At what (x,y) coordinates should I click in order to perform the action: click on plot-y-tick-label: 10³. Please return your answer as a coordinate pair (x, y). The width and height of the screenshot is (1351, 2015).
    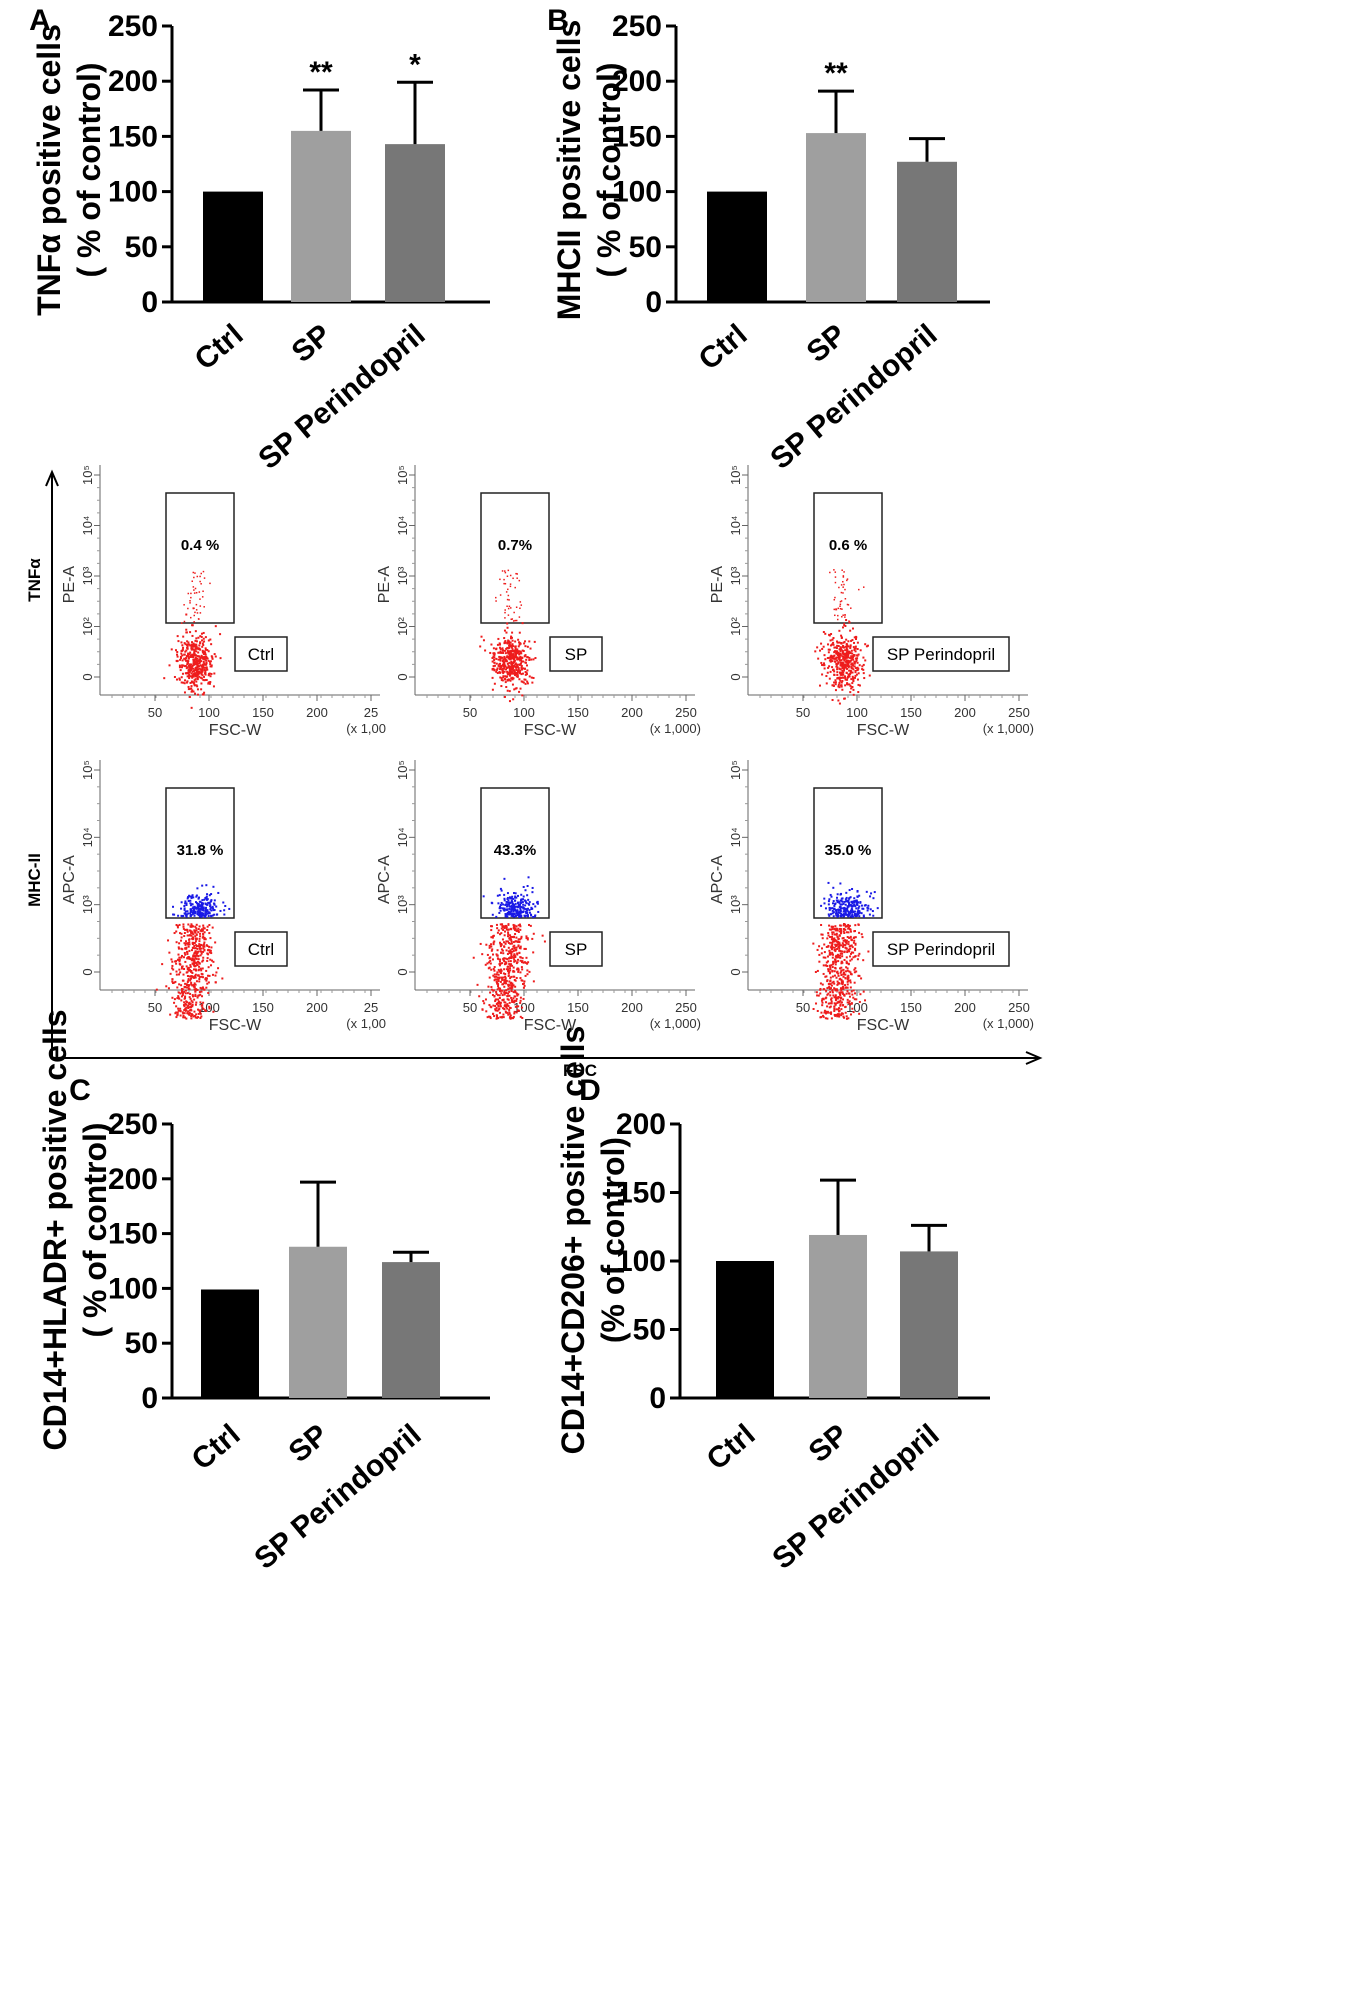
    Looking at the image, I should click on (87, 575).